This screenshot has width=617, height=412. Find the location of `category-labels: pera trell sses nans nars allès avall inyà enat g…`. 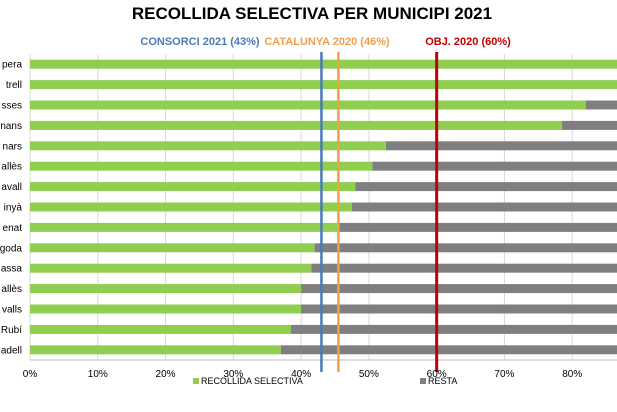

category-labels: pera trell sses nans nars allès avall inyà enat g… is located at coordinates (11, 208).